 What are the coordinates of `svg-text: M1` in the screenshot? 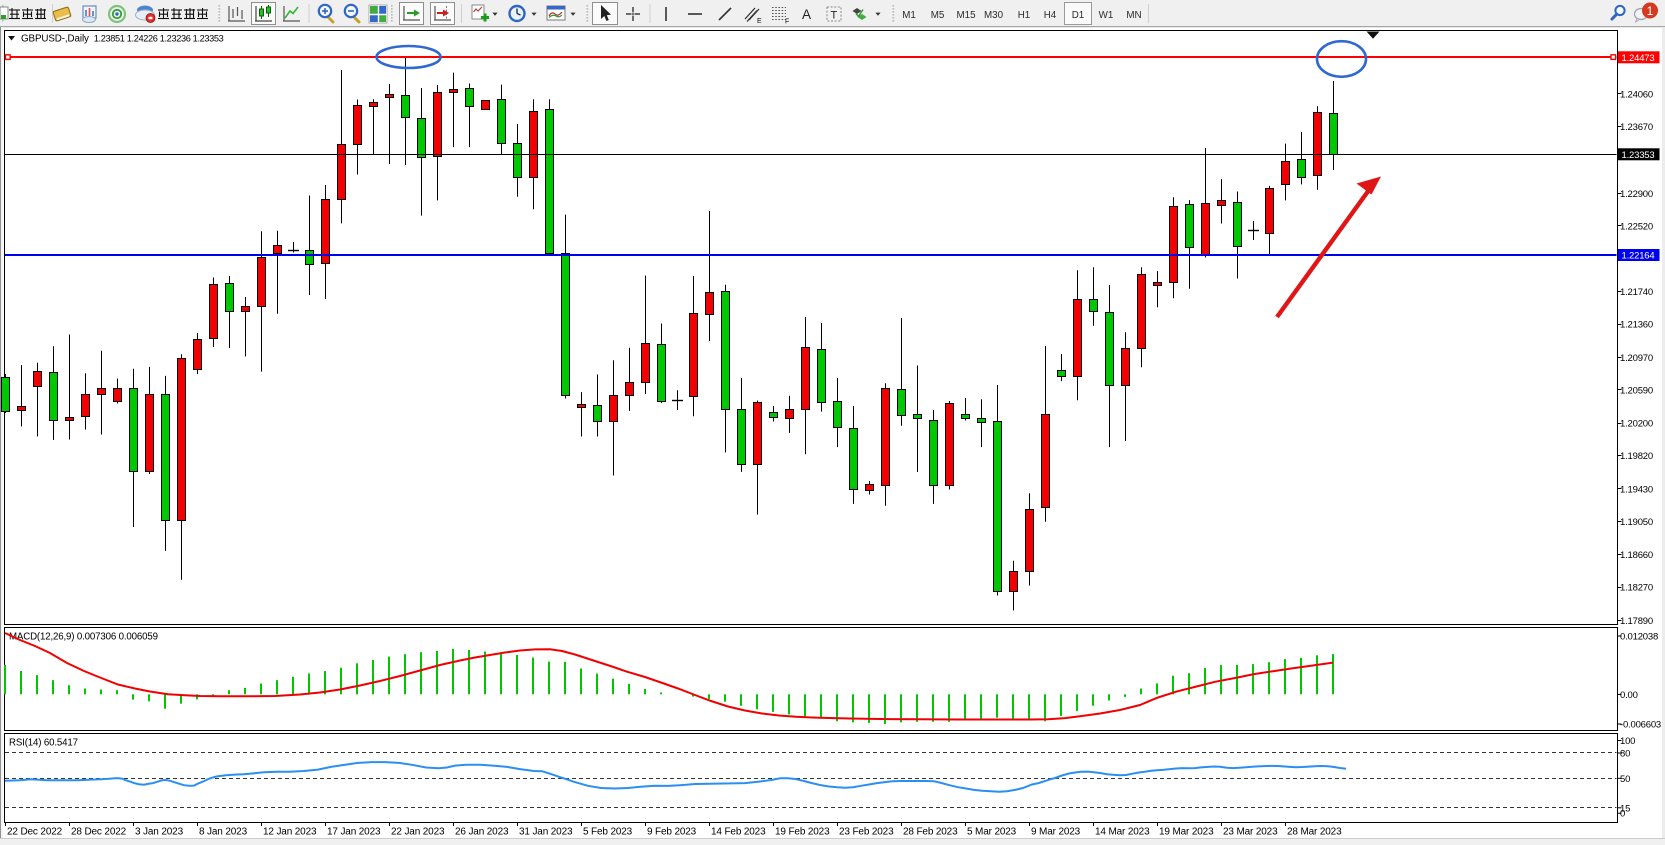 It's located at (909, 15).